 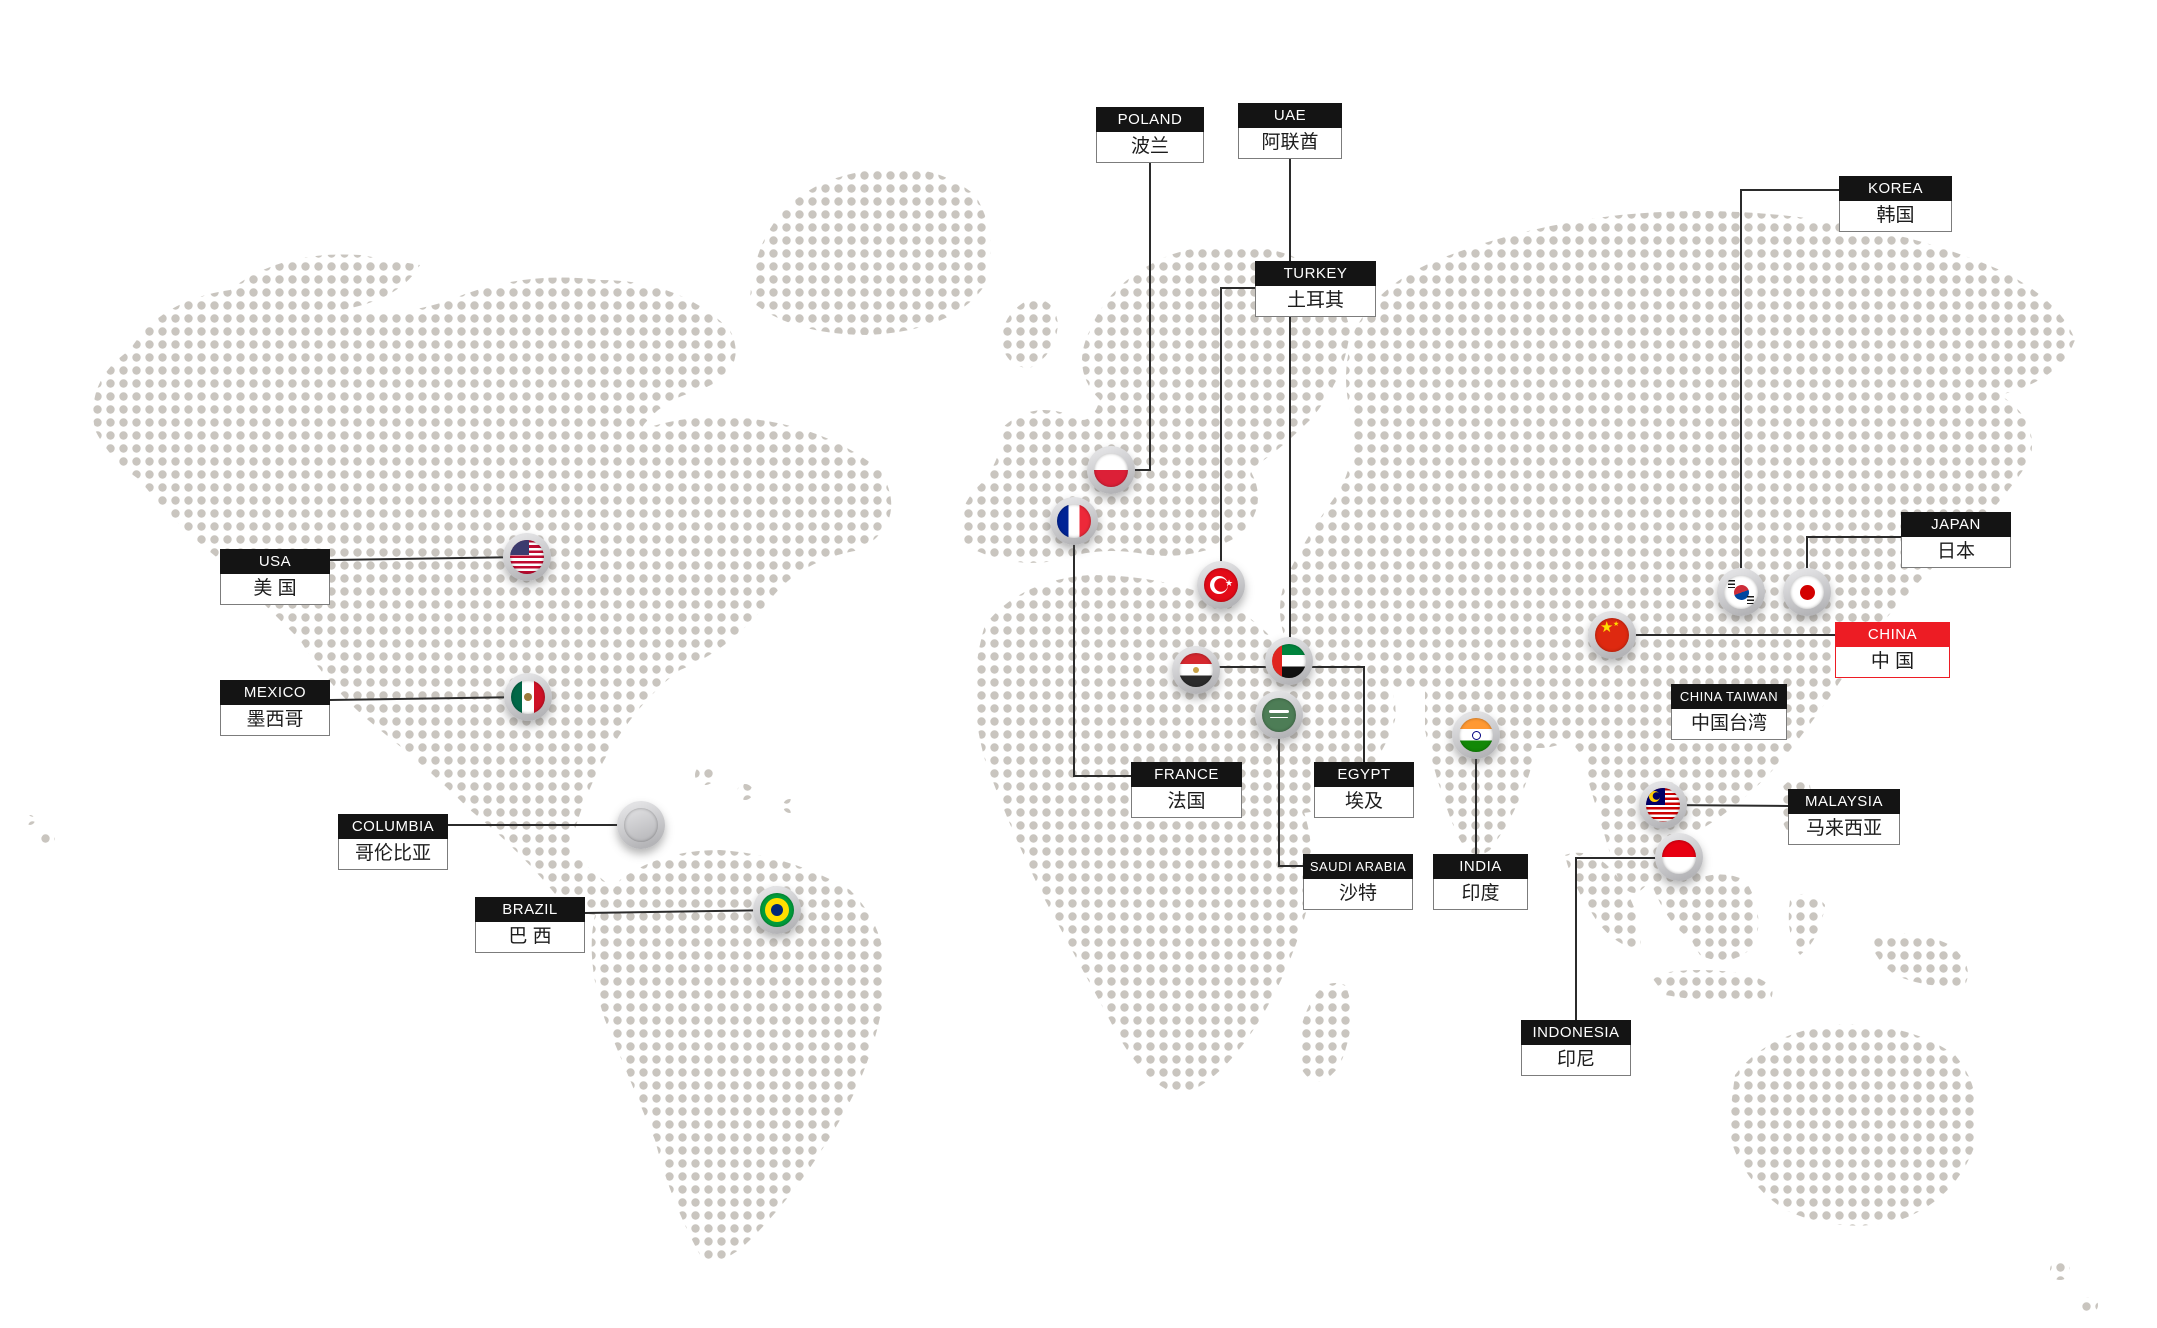 What do you see at coordinates (1186, 774) in the screenshot?
I see `country-name-en: FRANCE` at bounding box center [1186, 774].